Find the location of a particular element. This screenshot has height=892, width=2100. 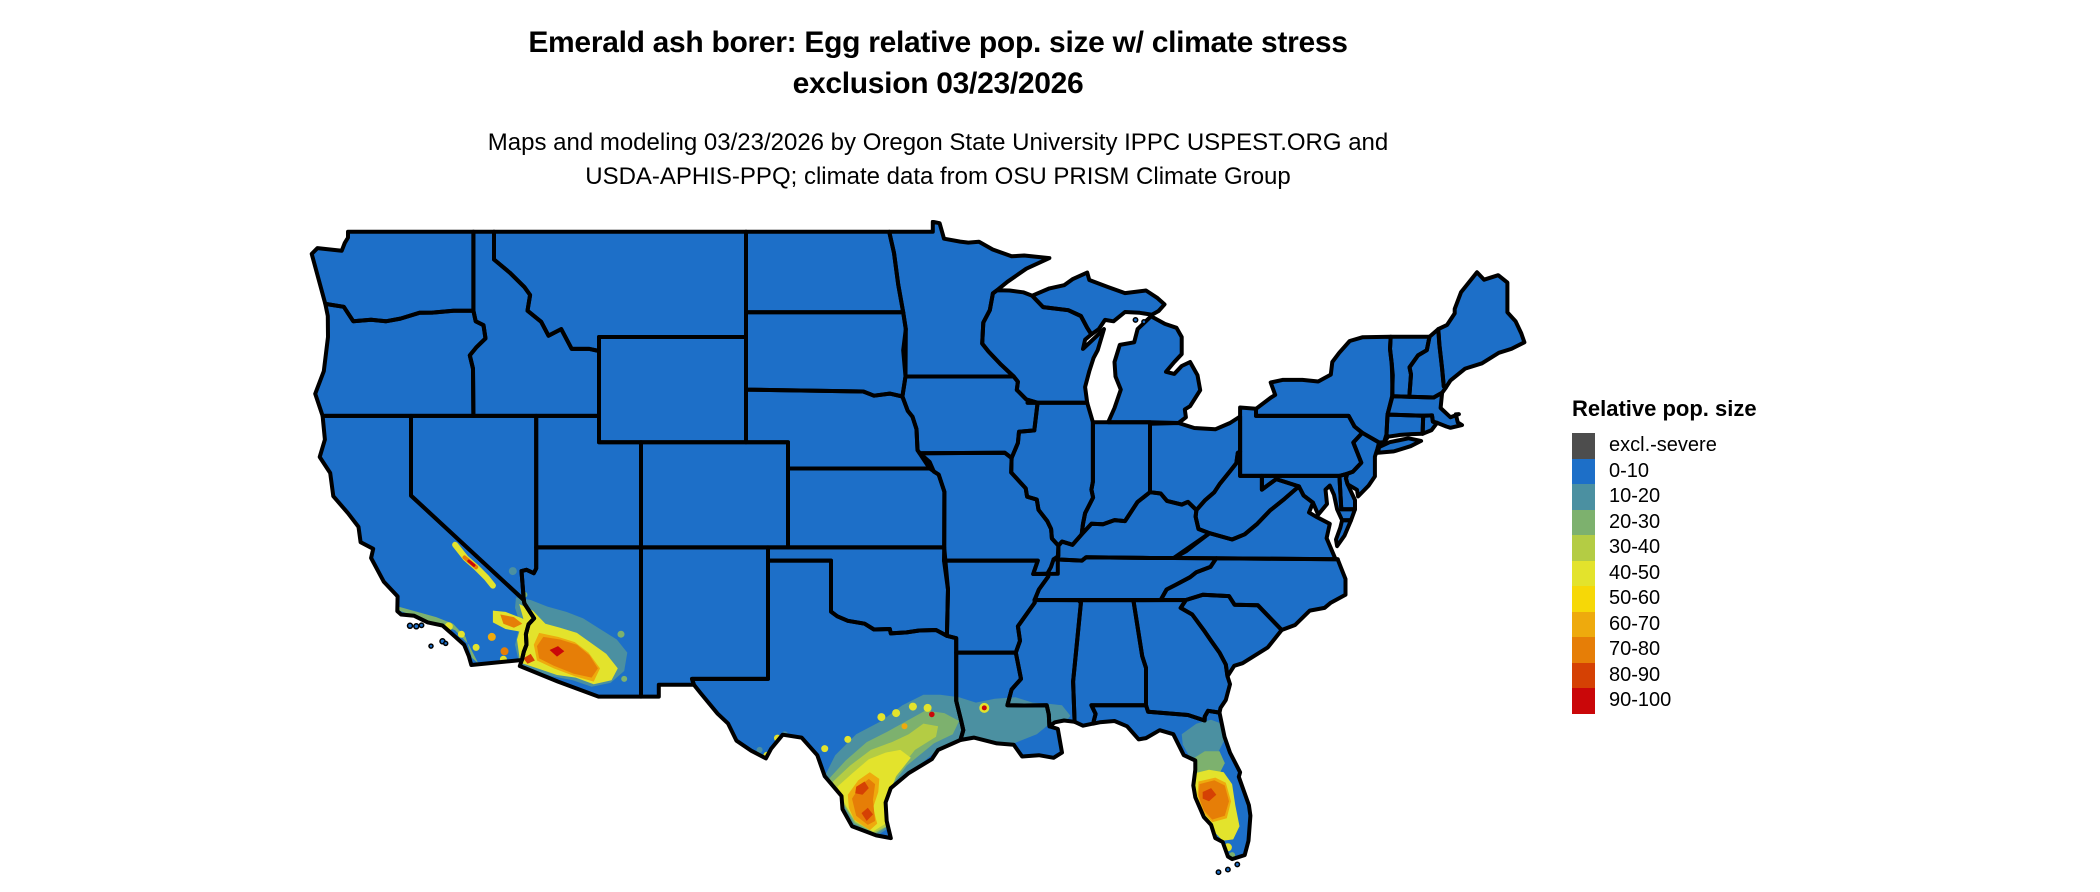

legend-item: 70-80 is located at coordinates (1664, 650).